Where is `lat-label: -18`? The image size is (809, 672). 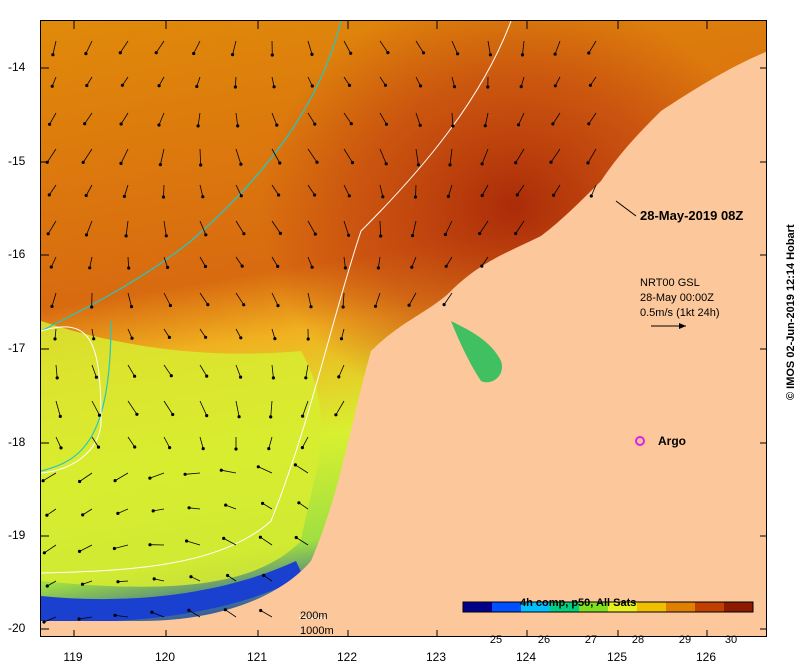
lat-label: -18 is located at coordinates (17, 442).